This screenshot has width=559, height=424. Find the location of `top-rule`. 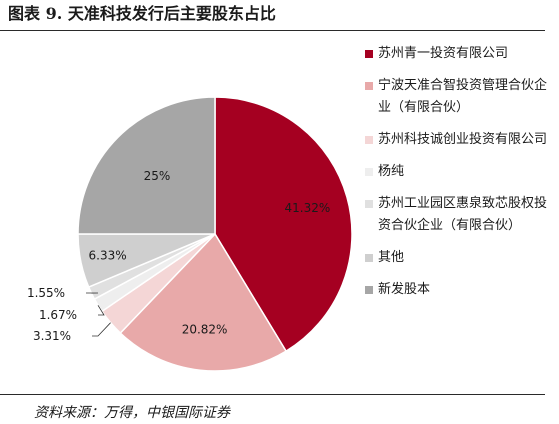

top-rule is located at coordinates (272, 30).